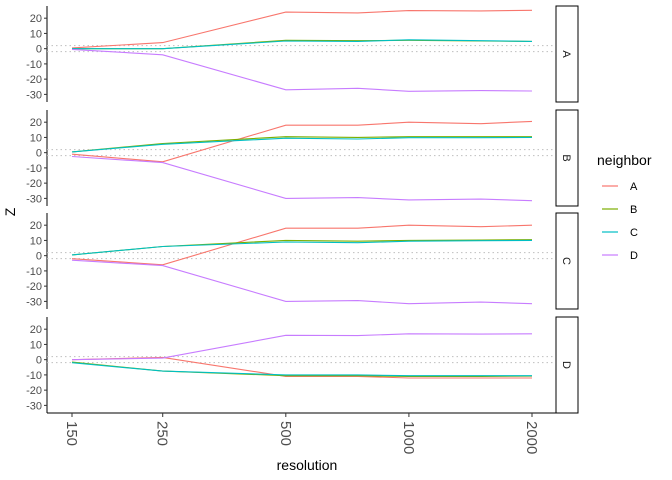  Describe the element at coordinates (301, 433) in the screenshot. I see `x-axis: 150 250 500 1000 2000` at that location.